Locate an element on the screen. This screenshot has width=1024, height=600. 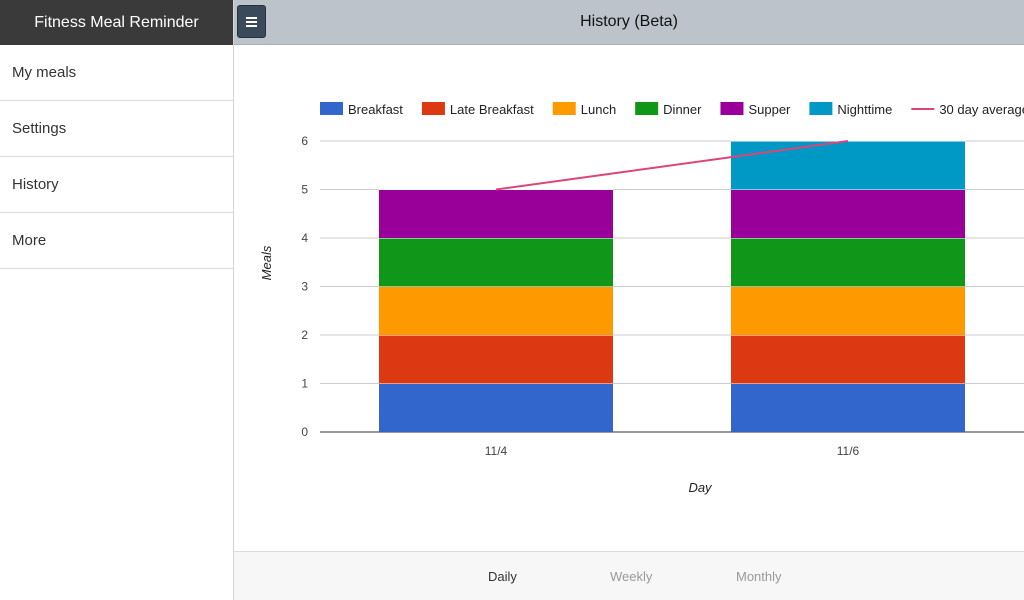
sidebar-item-my-meals: My meals is located at coordinates (116, 73).